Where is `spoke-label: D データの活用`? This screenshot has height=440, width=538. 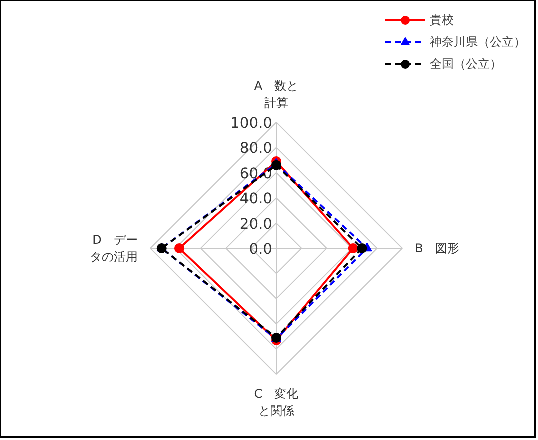
spoke-label: D データの活用 is located at coordinates (114, 248).